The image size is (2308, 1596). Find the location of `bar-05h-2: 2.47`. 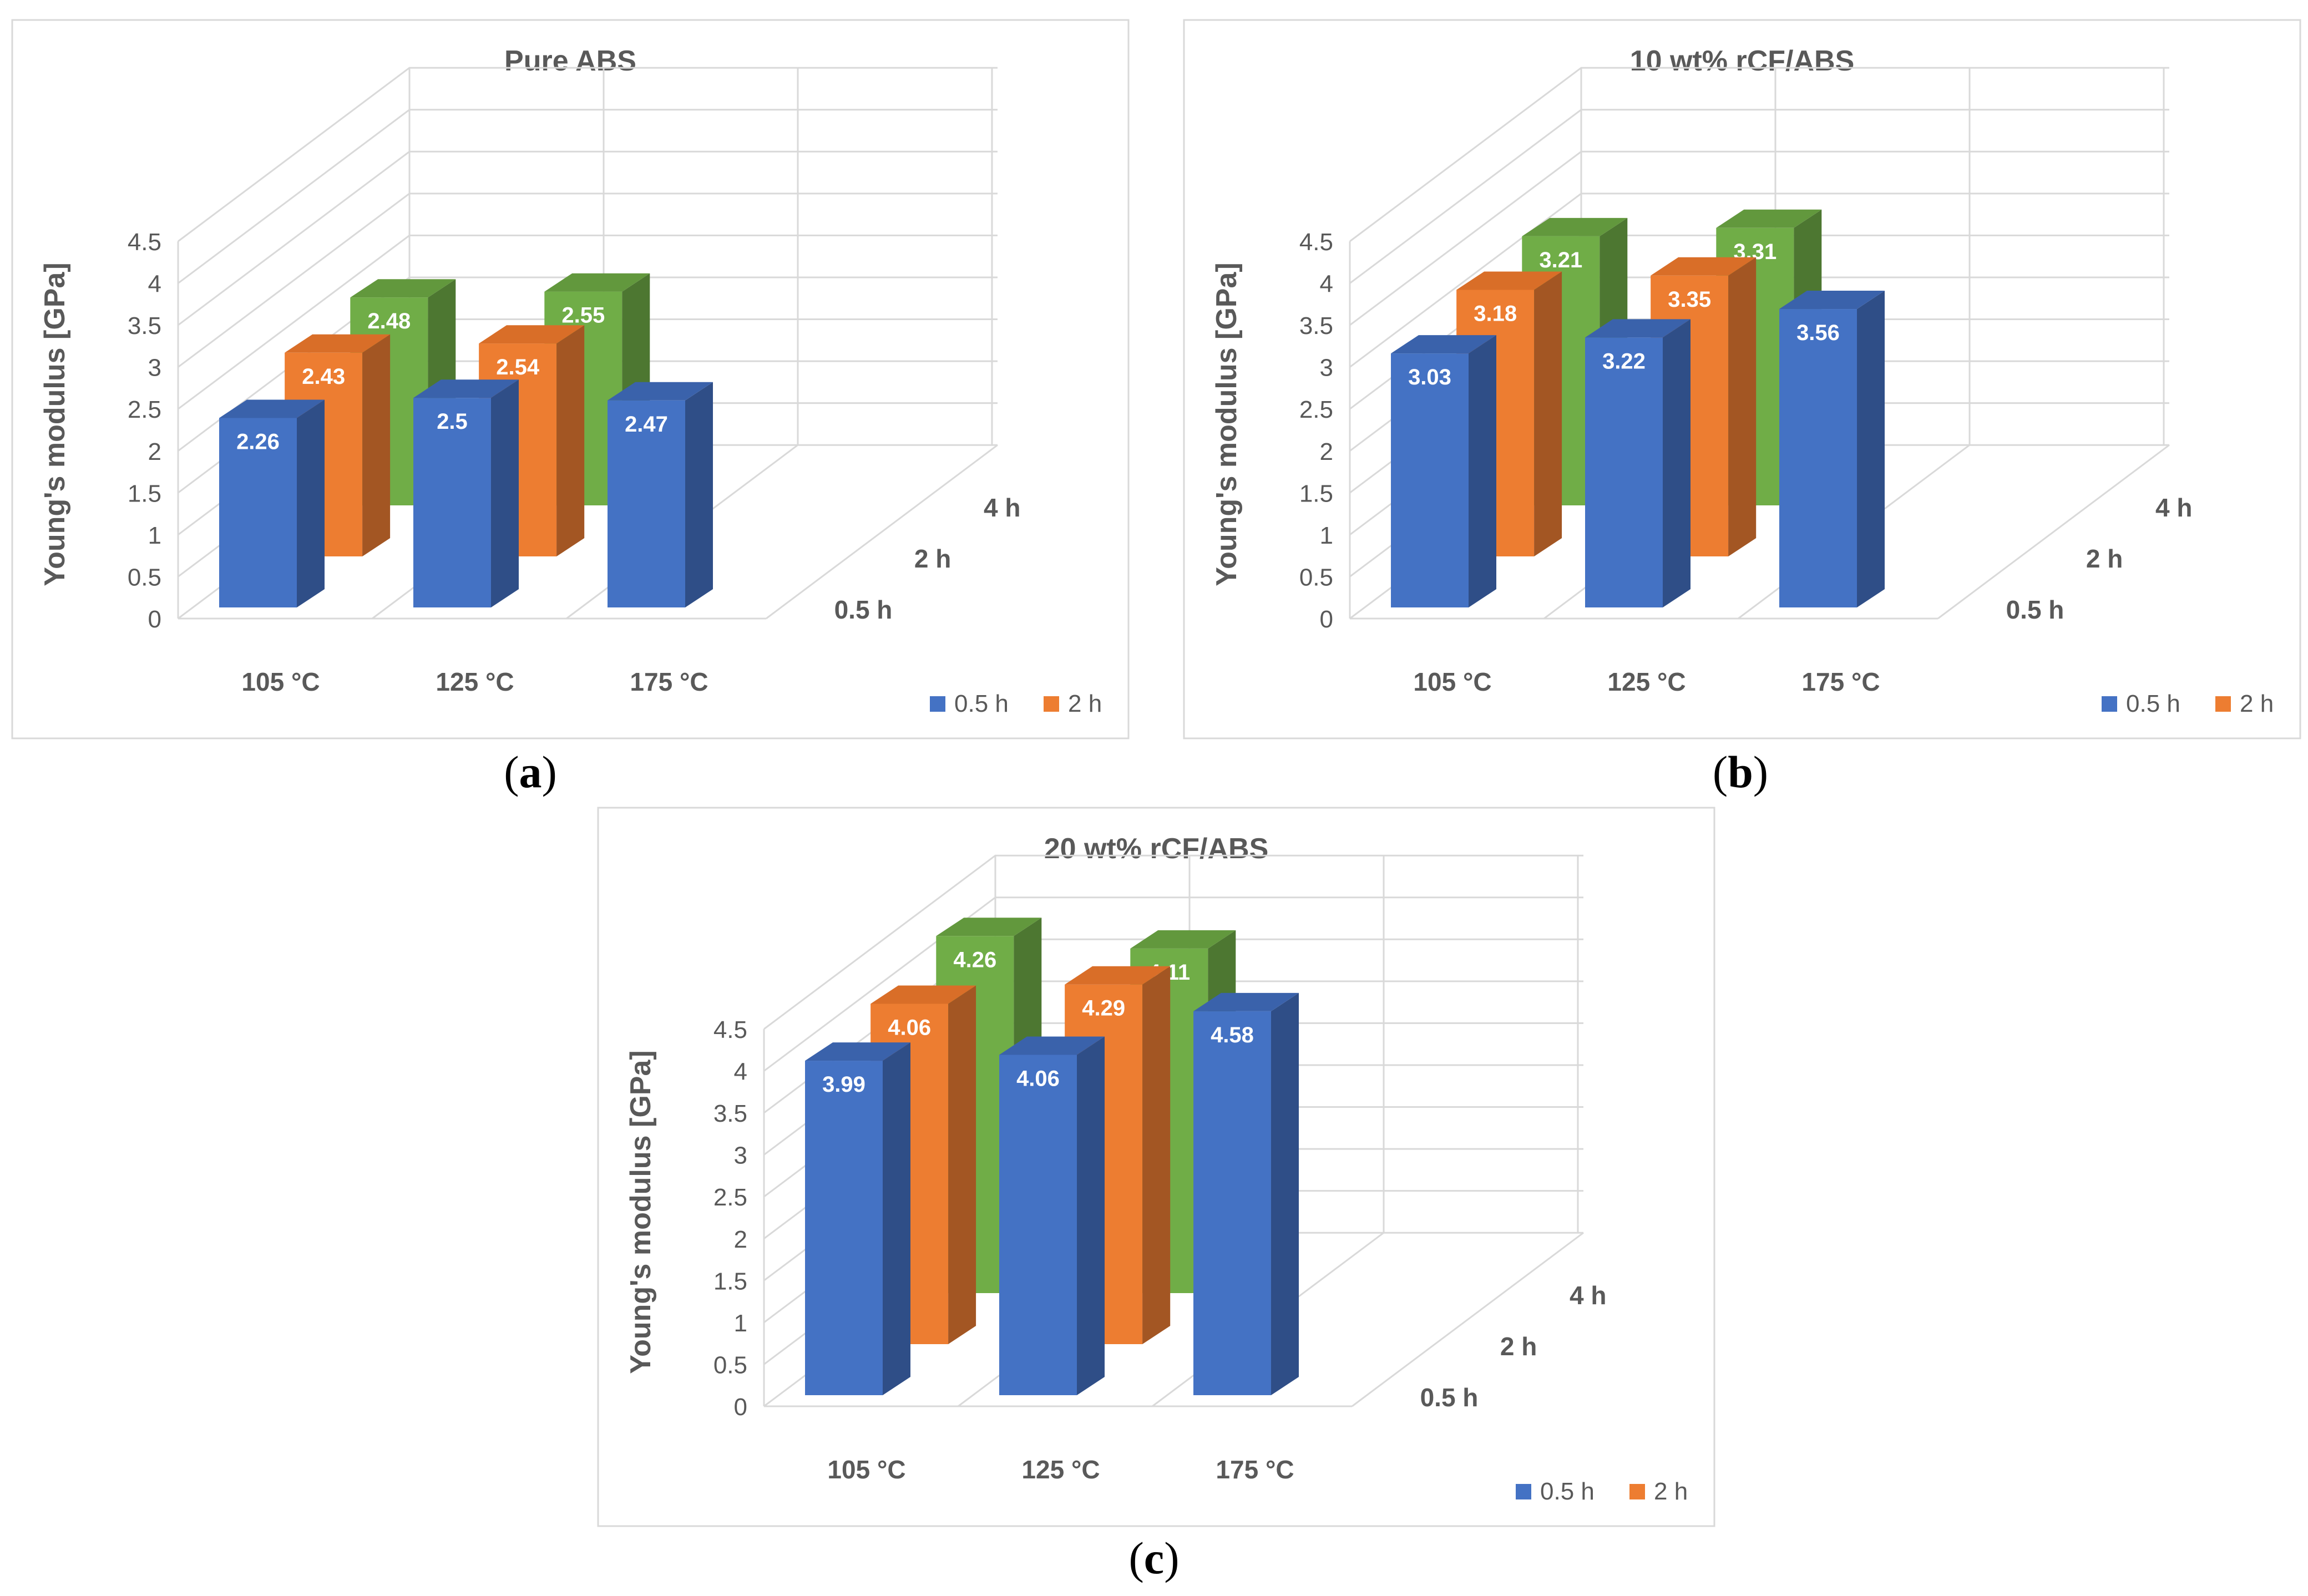

bar-05h-2: 2.47 is located at coordinates (660, 494).